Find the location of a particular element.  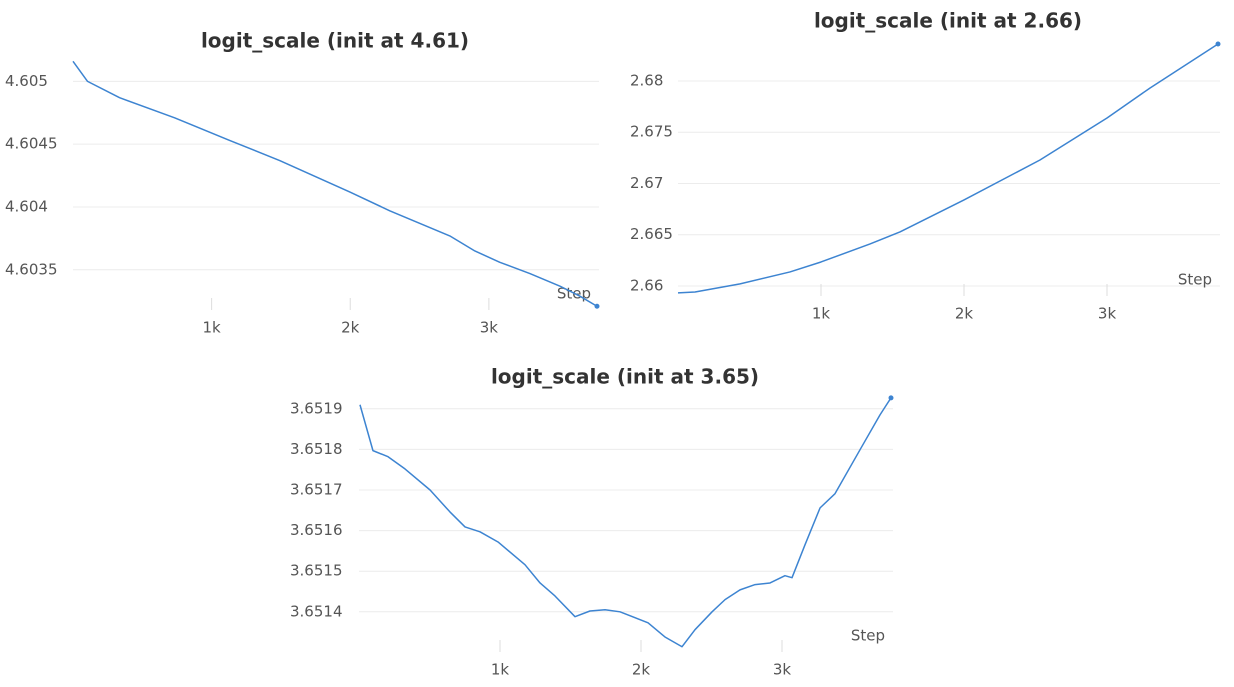

y-tick-label: 3.6514 is located at coordinates (316, 611).